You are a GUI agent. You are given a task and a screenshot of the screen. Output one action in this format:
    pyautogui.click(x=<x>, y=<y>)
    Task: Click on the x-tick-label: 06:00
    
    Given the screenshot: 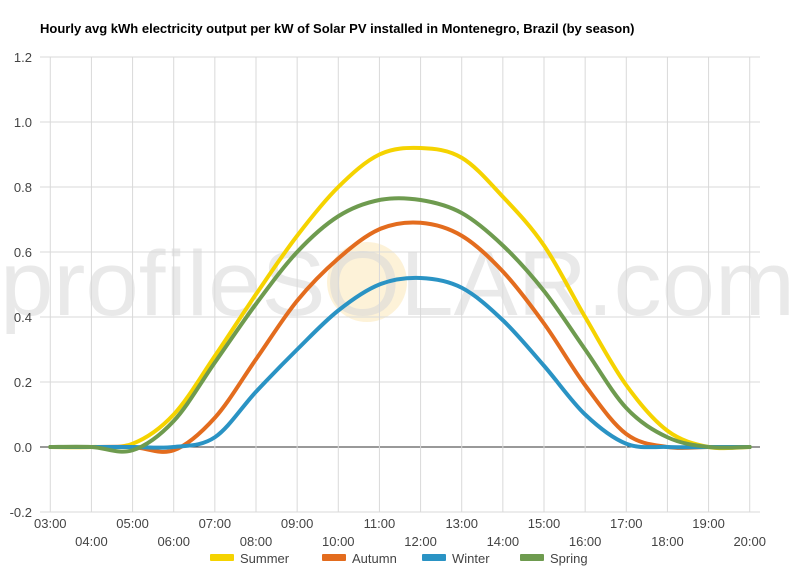 What is the action you would take?
    pyautogui.click(x=173, y=541)
    